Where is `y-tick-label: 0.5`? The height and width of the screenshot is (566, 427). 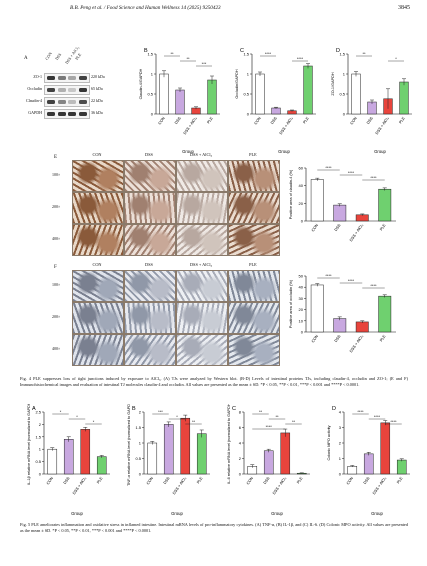 y-tick-label: 0.5 is located at coordinates (246, 94).